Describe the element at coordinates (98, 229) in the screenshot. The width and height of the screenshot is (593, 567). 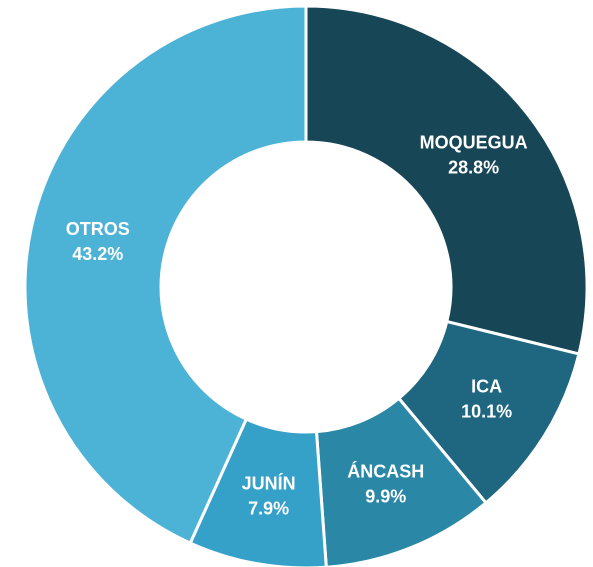
I see `slice-label: OTROS` at that location.